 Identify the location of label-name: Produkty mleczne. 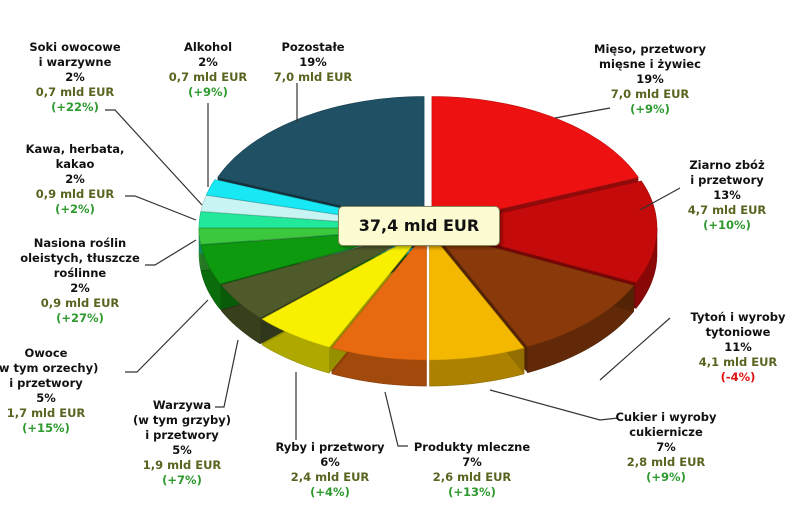
(472, 447).